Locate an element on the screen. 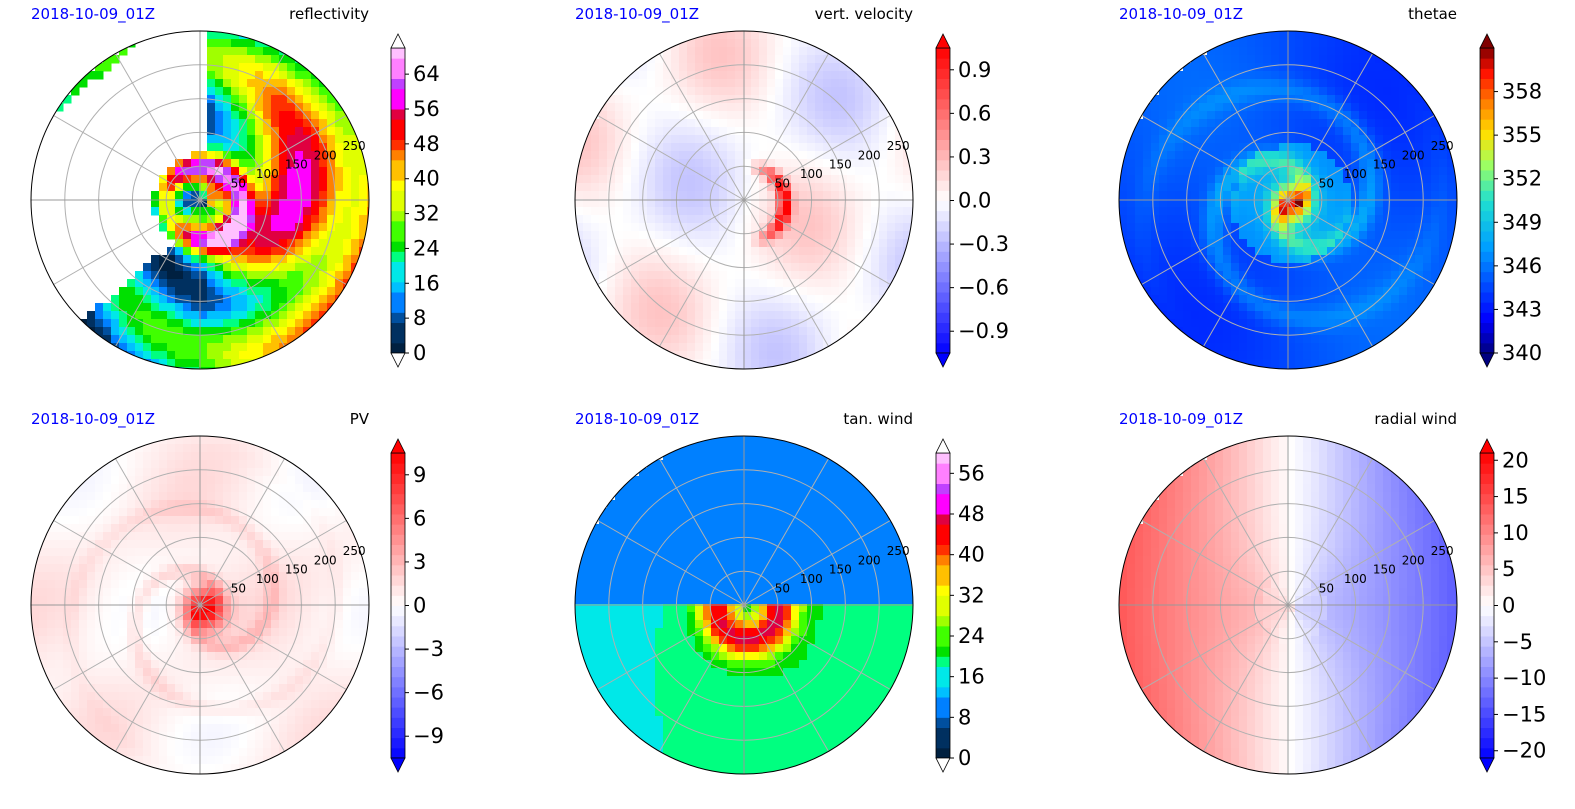  colorbar-tick-label: 5 is located at coordinates (1508, 569).